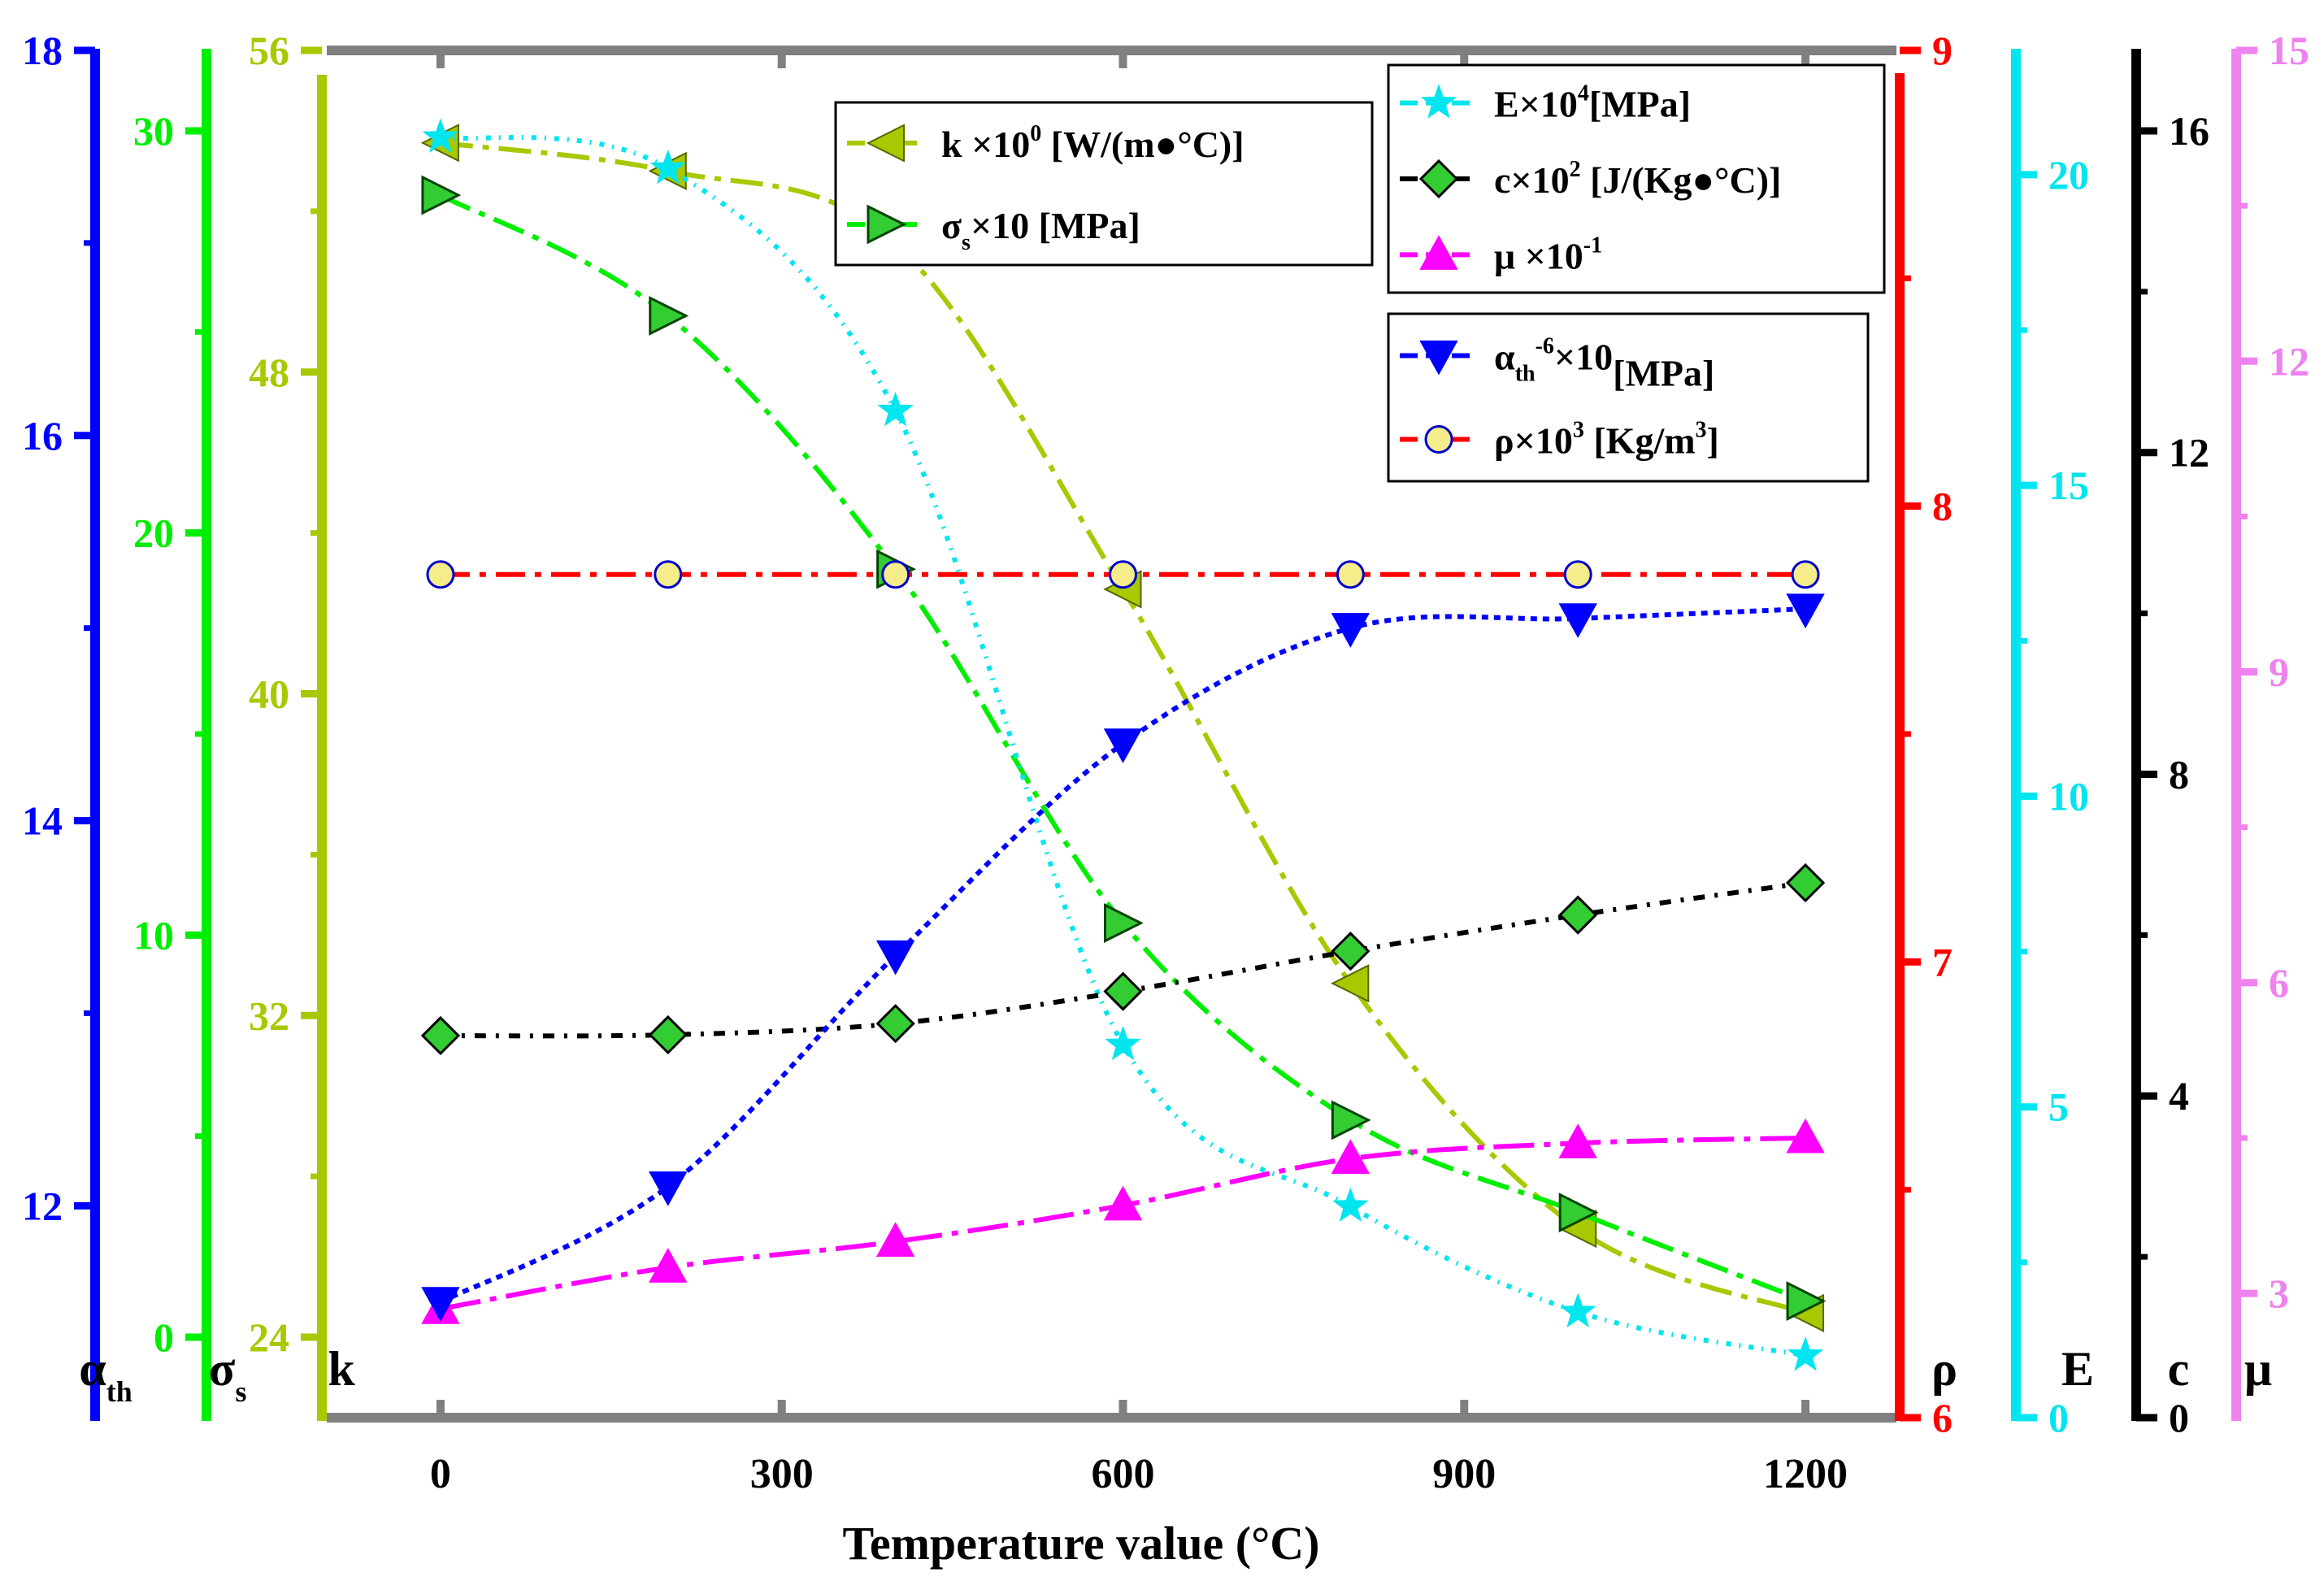 Image resolution: width=2324 pixels, height=1590 pixels. I want to click on legend-label: ρ×103 [Kg/m3], so click(1606, 440).